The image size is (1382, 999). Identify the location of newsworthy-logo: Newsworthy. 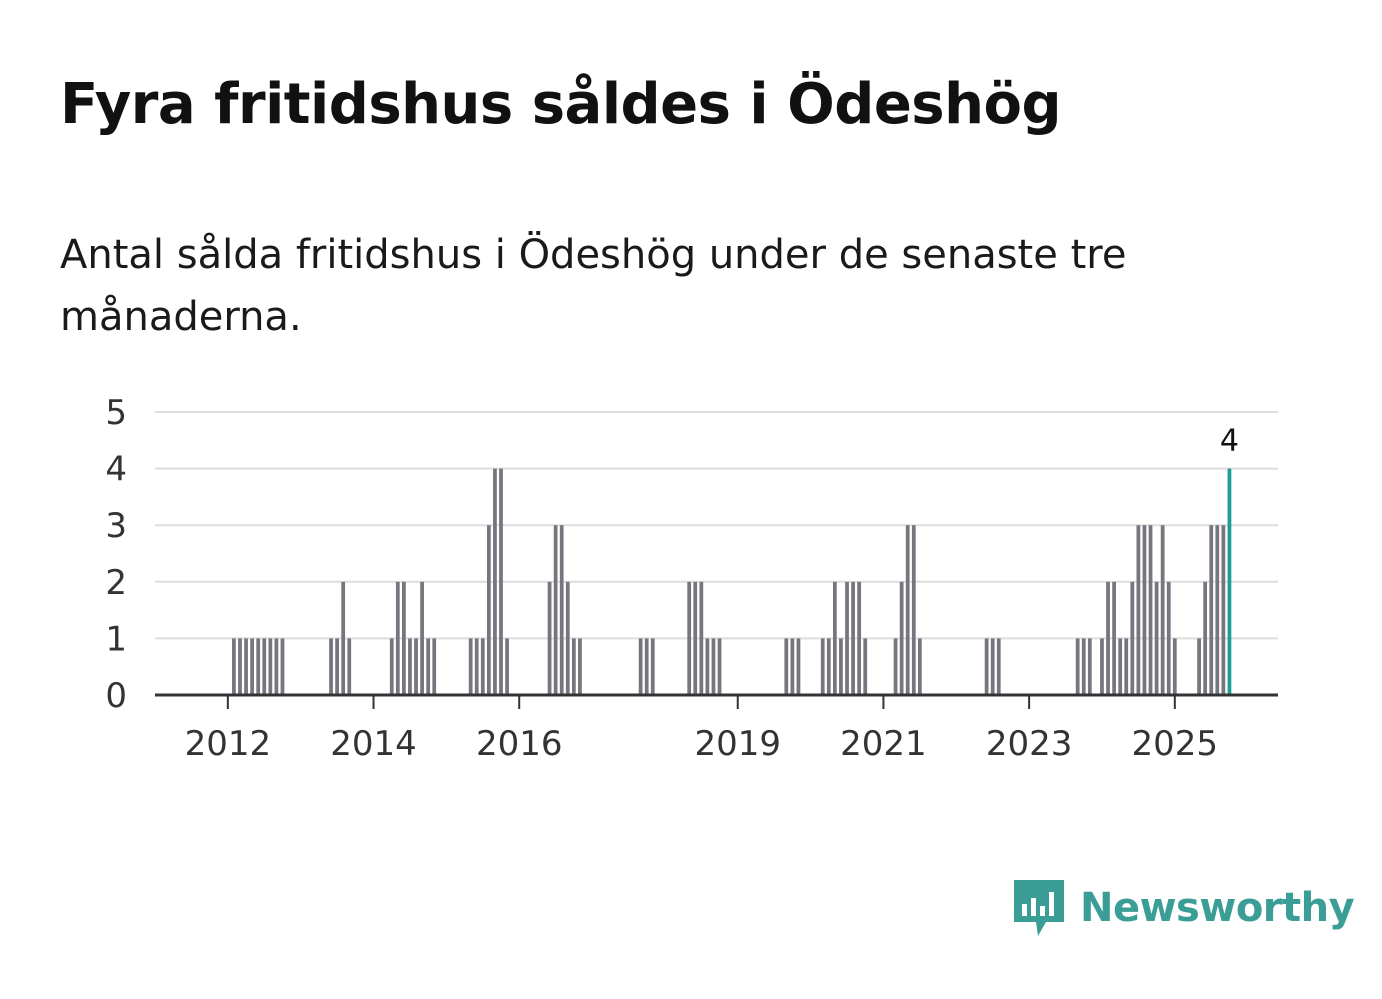
(1182, 908).